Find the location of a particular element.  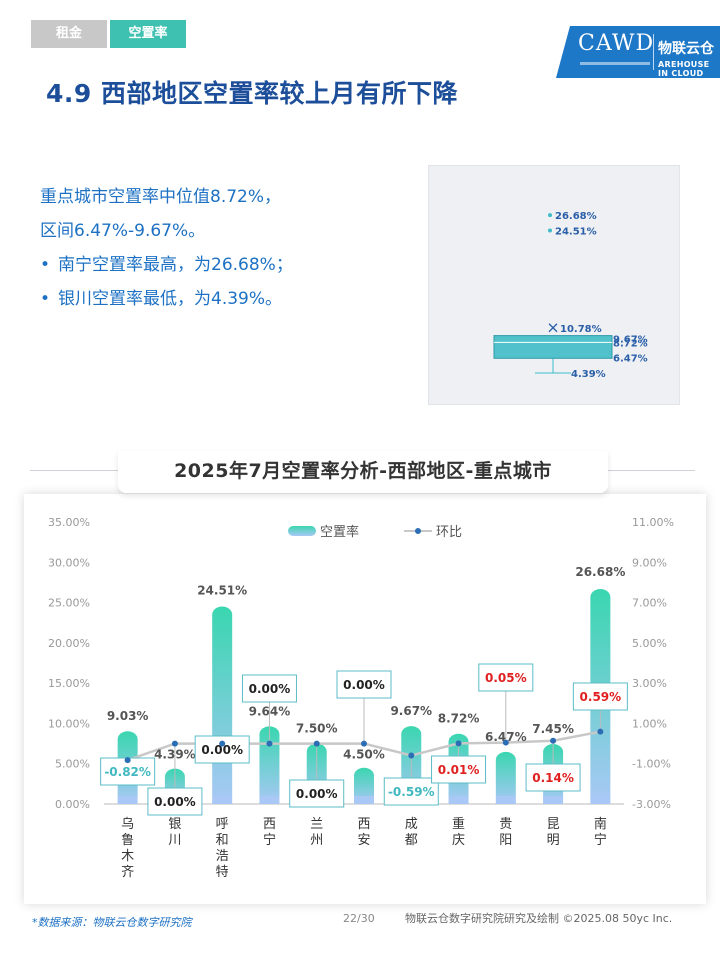

box-iqr is located at coordinates (553, 347).